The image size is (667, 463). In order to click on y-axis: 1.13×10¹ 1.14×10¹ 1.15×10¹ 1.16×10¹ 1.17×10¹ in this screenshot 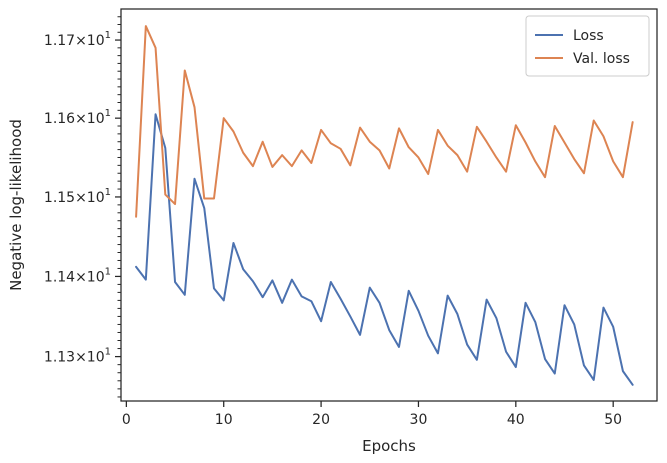, I will do `click(82, 207)`.